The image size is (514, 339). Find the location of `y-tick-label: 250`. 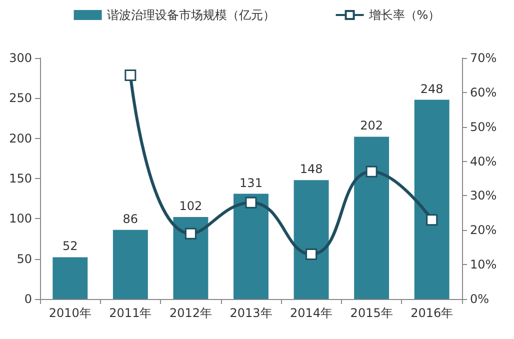

y-tick-label: 250 is located at coordinates (20, 98).